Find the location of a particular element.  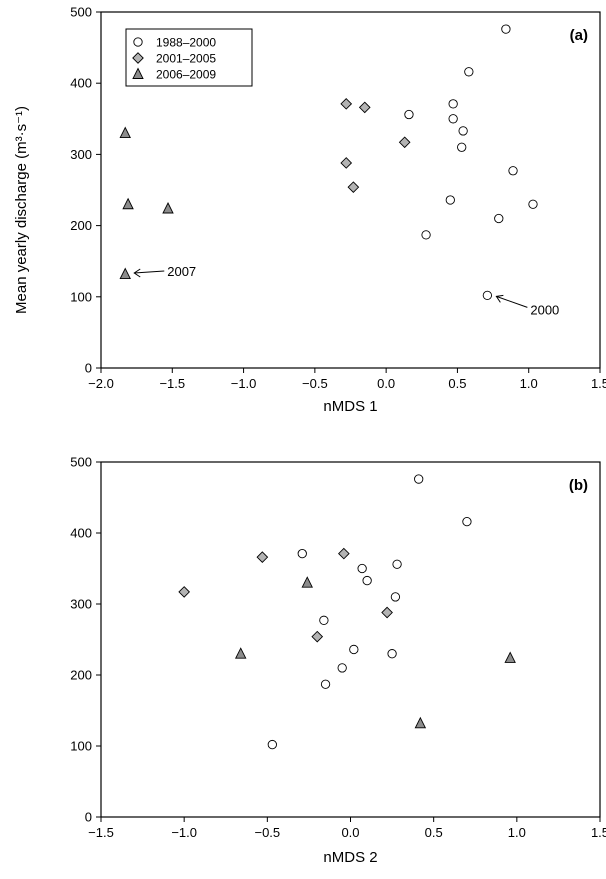

x-axis-label: nMDS 2 is located at coordinates (350, 857).